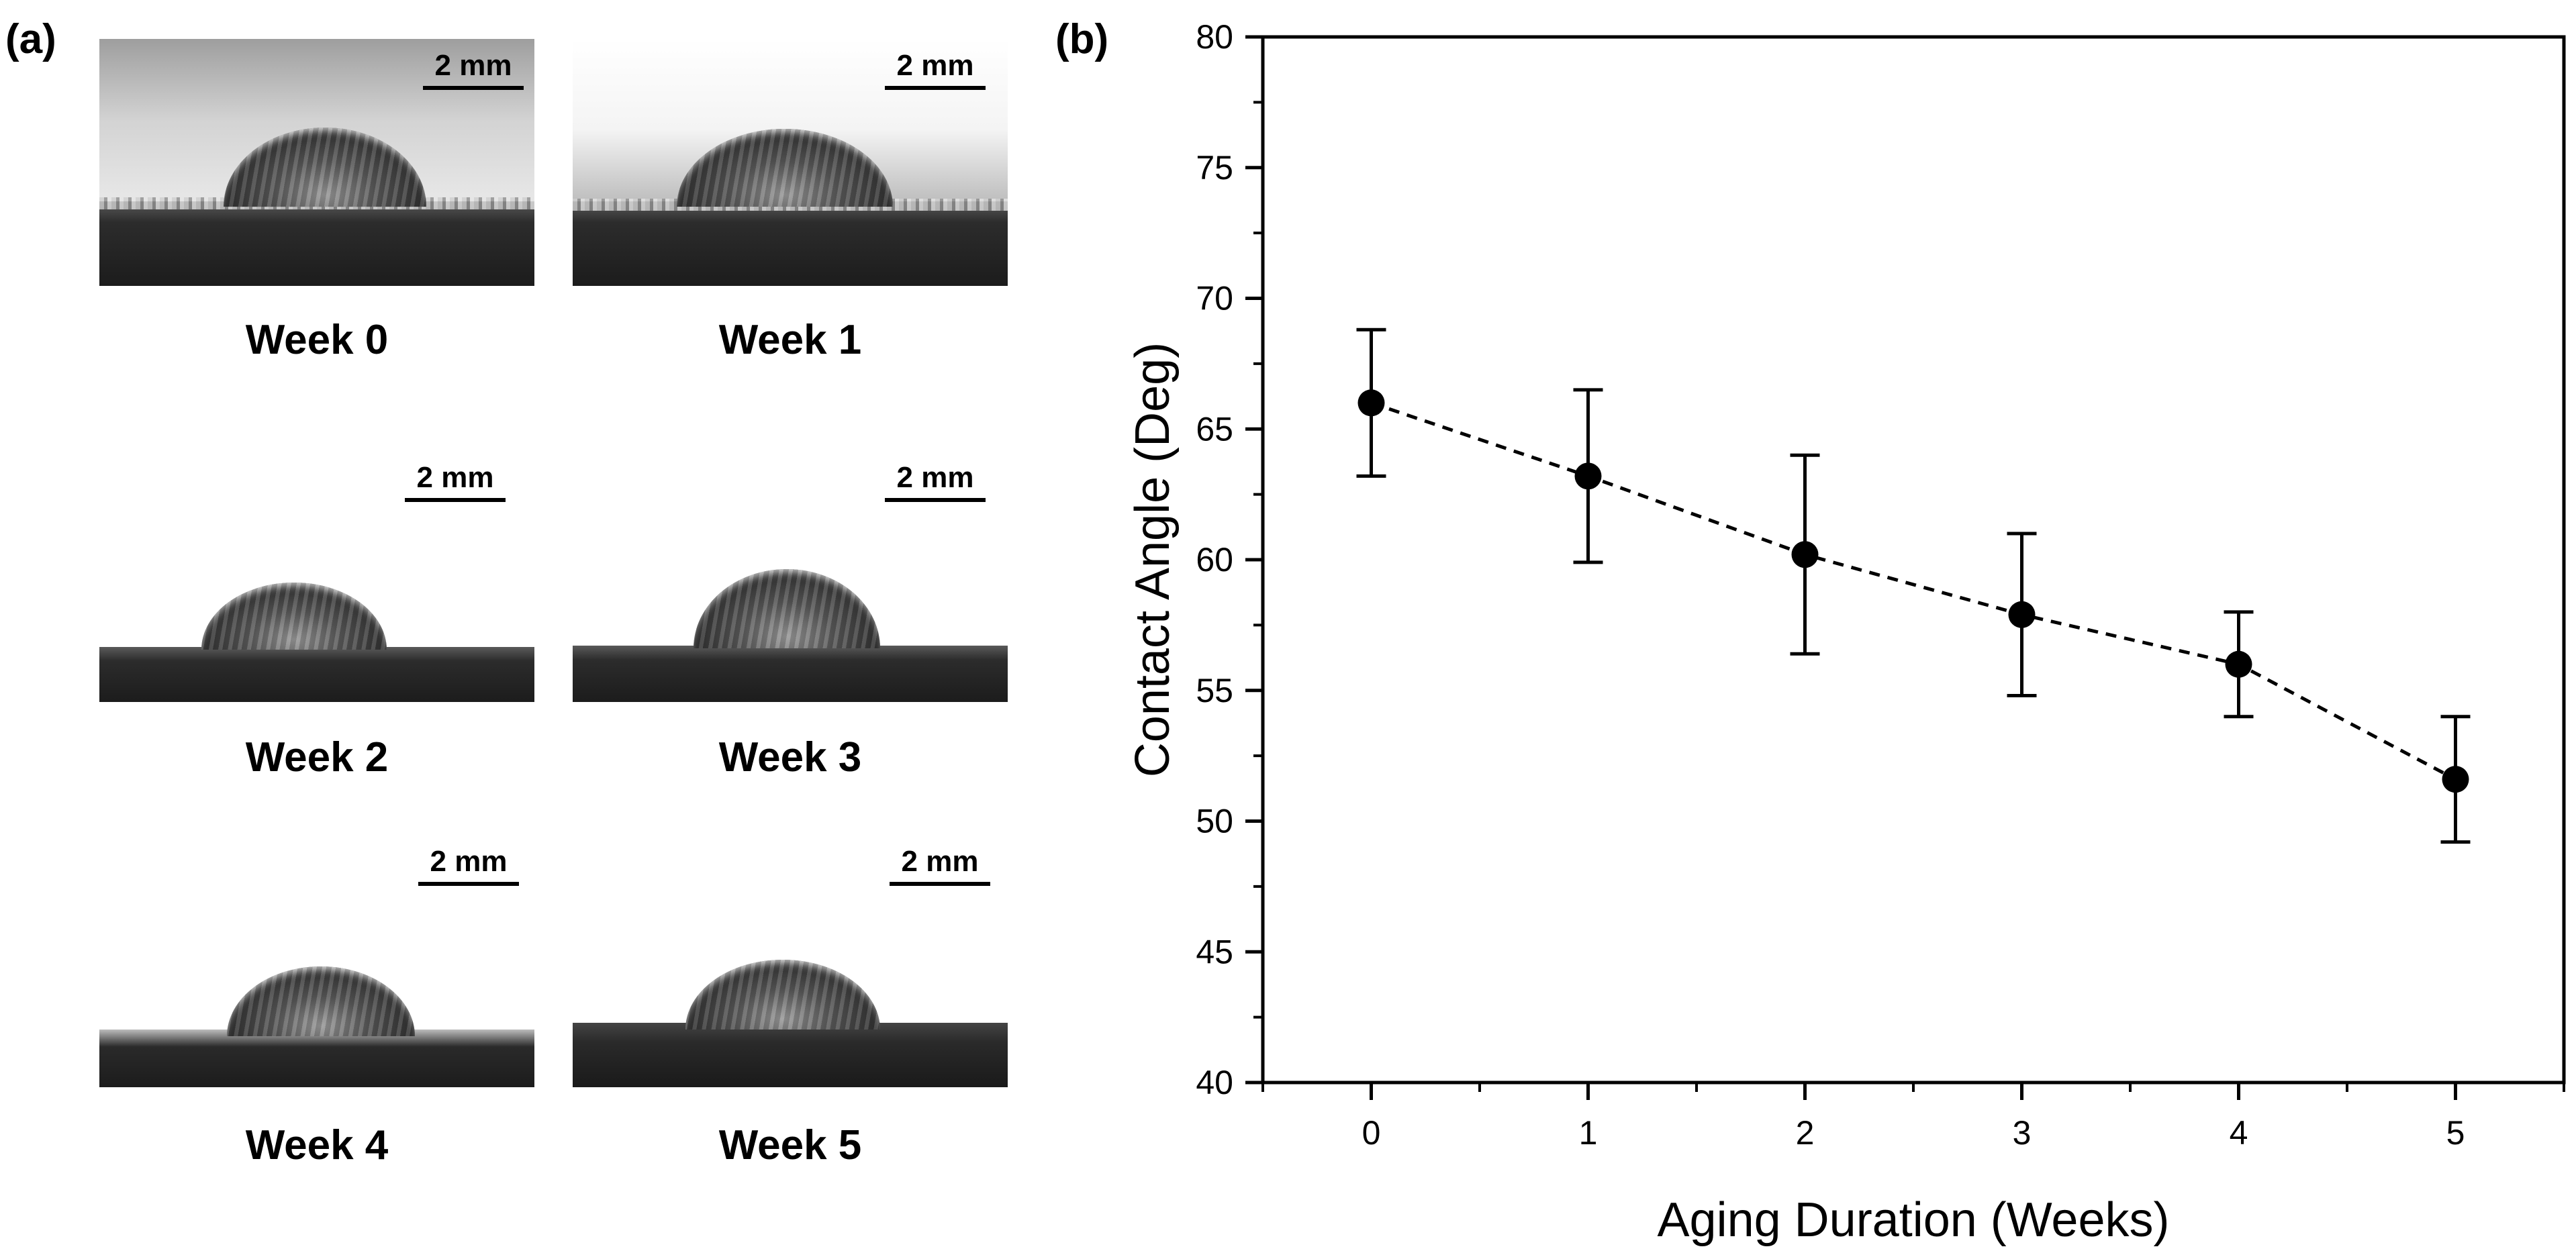 This screenshot has height=1255, width=2576. I want to click on x-tick-label: 0, so click(1371, 1133).